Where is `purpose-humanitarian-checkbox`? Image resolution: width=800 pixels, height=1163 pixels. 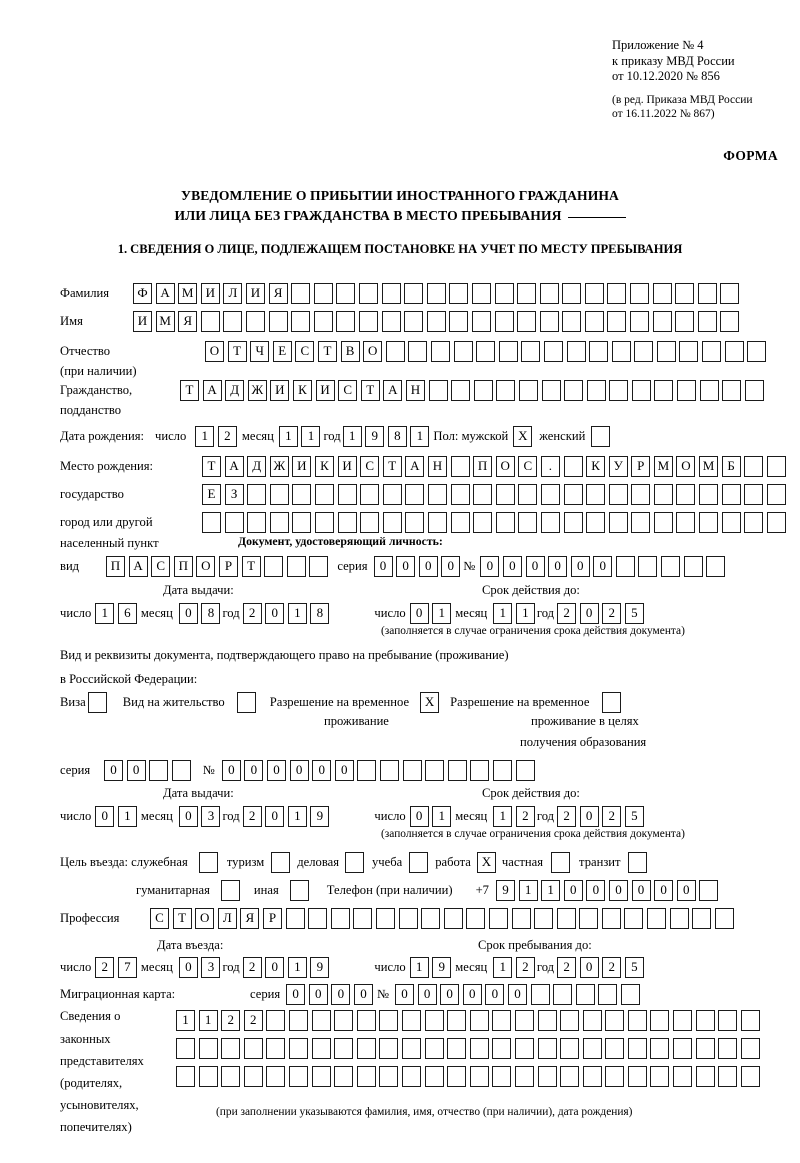 purpose-humanitarian-checkbox is located at coordinates (230, 890).